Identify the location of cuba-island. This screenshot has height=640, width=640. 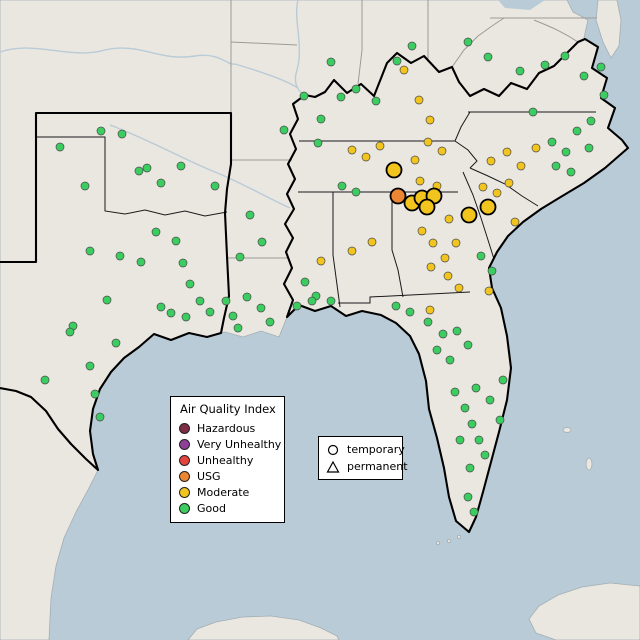
(584, 611).